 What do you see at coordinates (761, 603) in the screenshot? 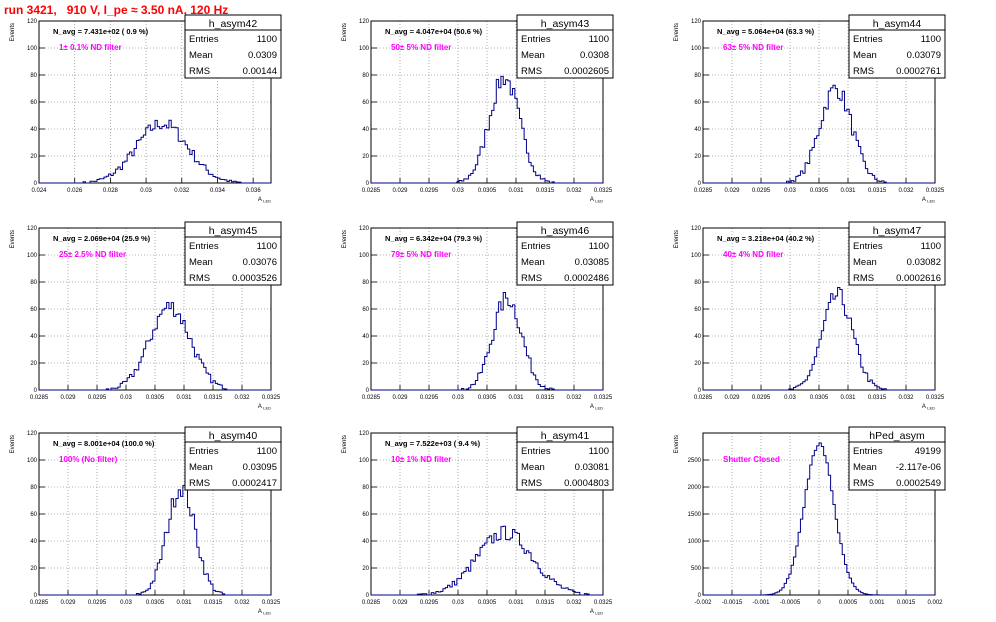
I see `x-tick-label: -0.001` at bounding box center [761, 603].